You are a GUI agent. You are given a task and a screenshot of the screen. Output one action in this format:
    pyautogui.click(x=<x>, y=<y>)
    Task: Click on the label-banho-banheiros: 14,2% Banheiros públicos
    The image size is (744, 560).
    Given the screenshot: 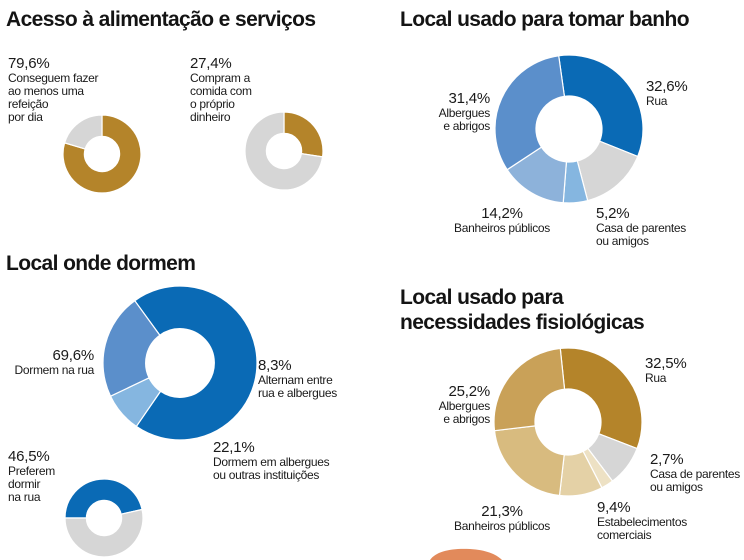 What is the action you would take?
    pyautogui.click(x=502, y=220)
    